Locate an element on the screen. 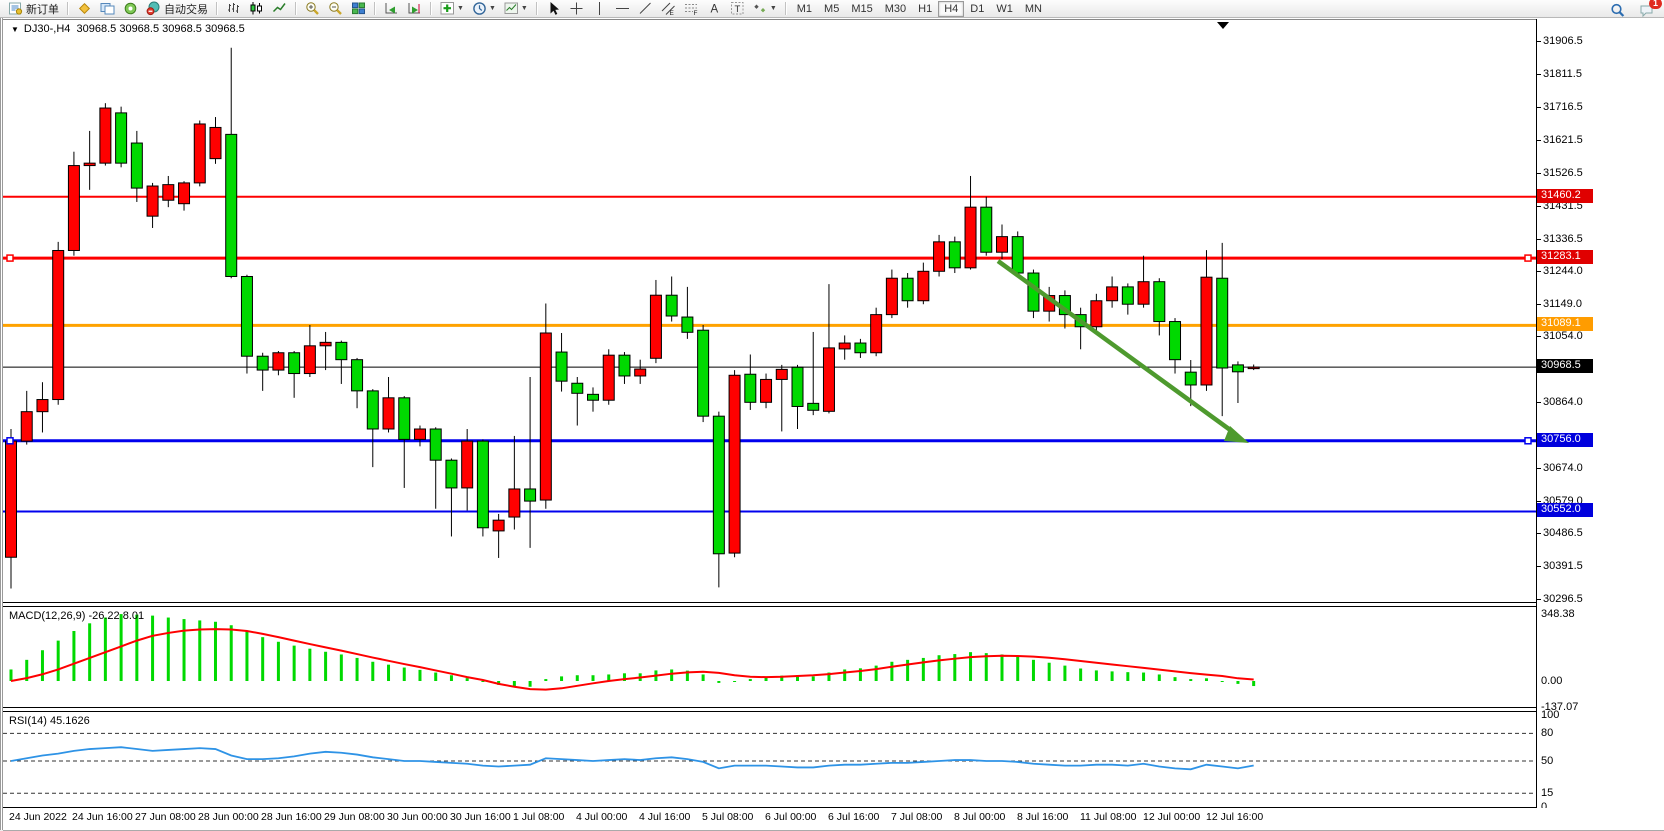  timeframe-d1: D1 is located at coordinates (977, 8).